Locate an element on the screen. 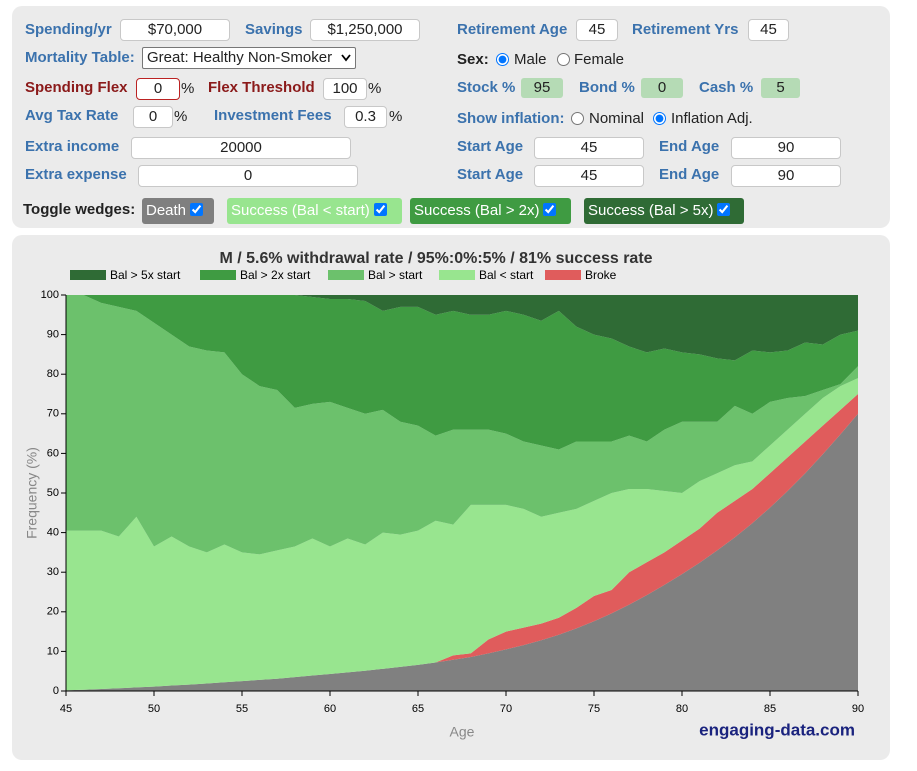  text-input: 0.3 is located at coordinates (365, 117).